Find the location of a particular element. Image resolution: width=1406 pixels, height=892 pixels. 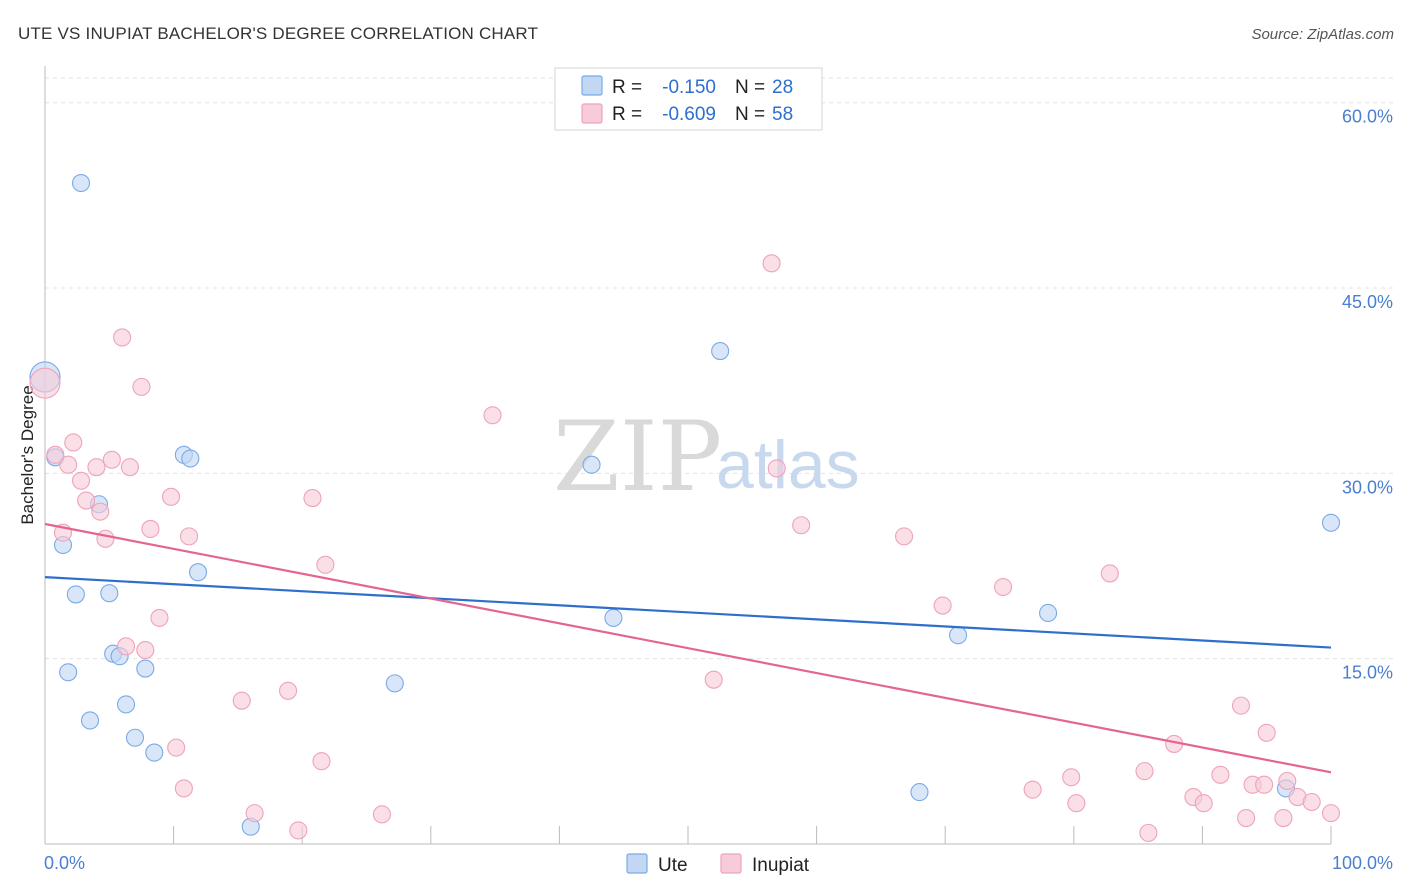

x-tick-label-max: 100.0% is located at coordinates (1362, 863).